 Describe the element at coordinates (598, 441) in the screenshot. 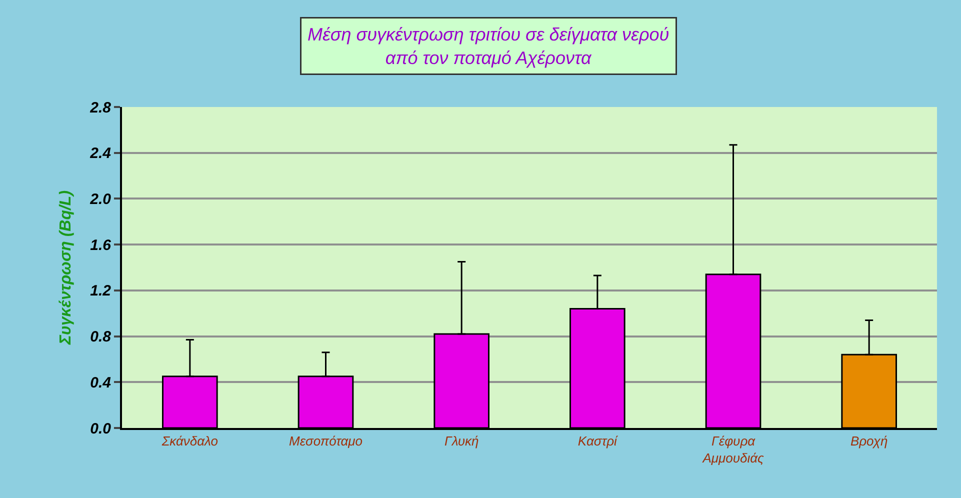

I see `x-tick-label: Καστρί` at that location.